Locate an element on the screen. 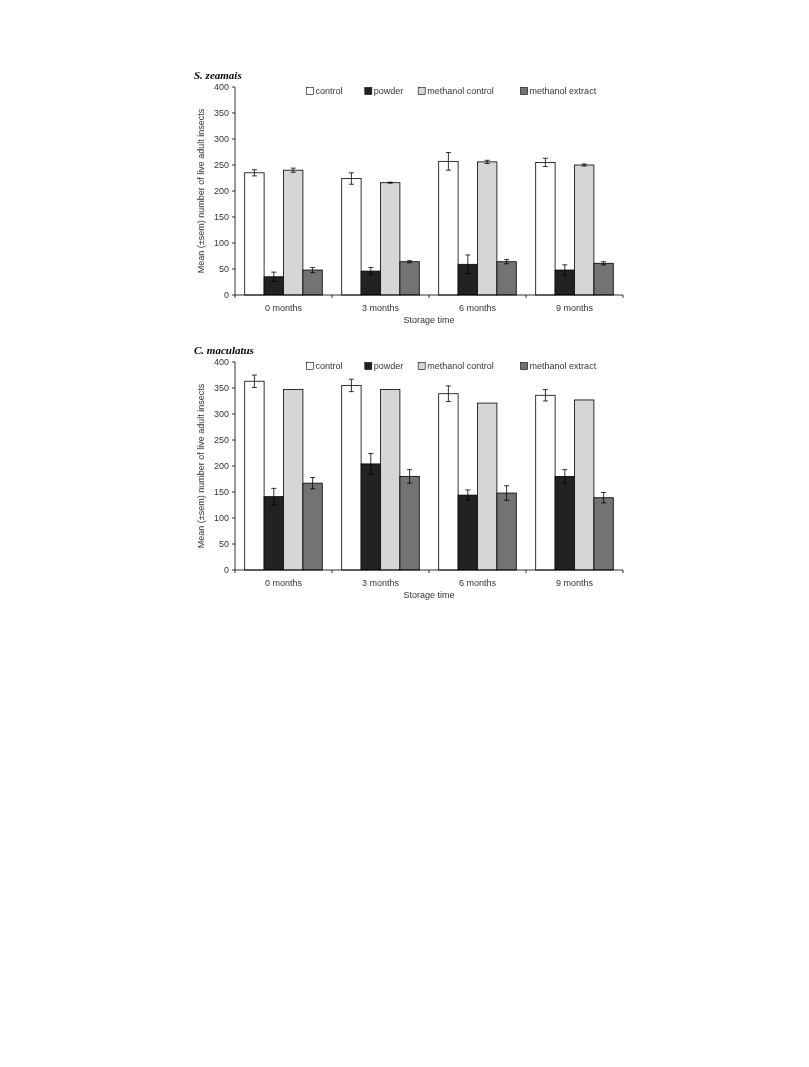  chart-title: S. zeamais is located at coordinates (218, 75).